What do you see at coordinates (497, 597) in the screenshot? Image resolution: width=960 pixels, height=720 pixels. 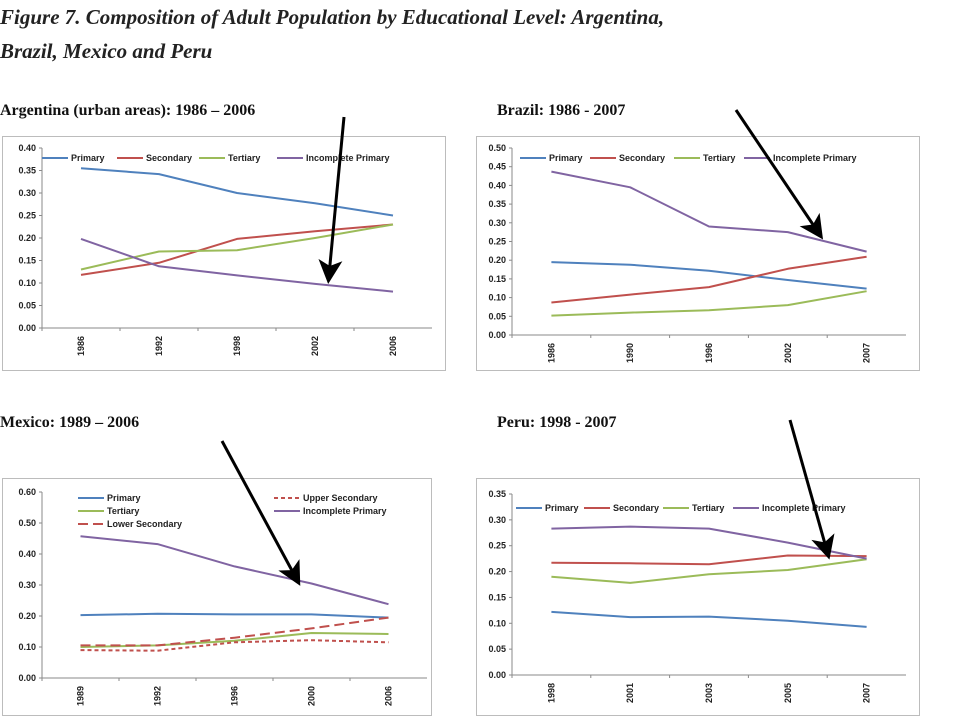 I see `peru-y-tick-label: 0.15` at bounding box center [497, 597].